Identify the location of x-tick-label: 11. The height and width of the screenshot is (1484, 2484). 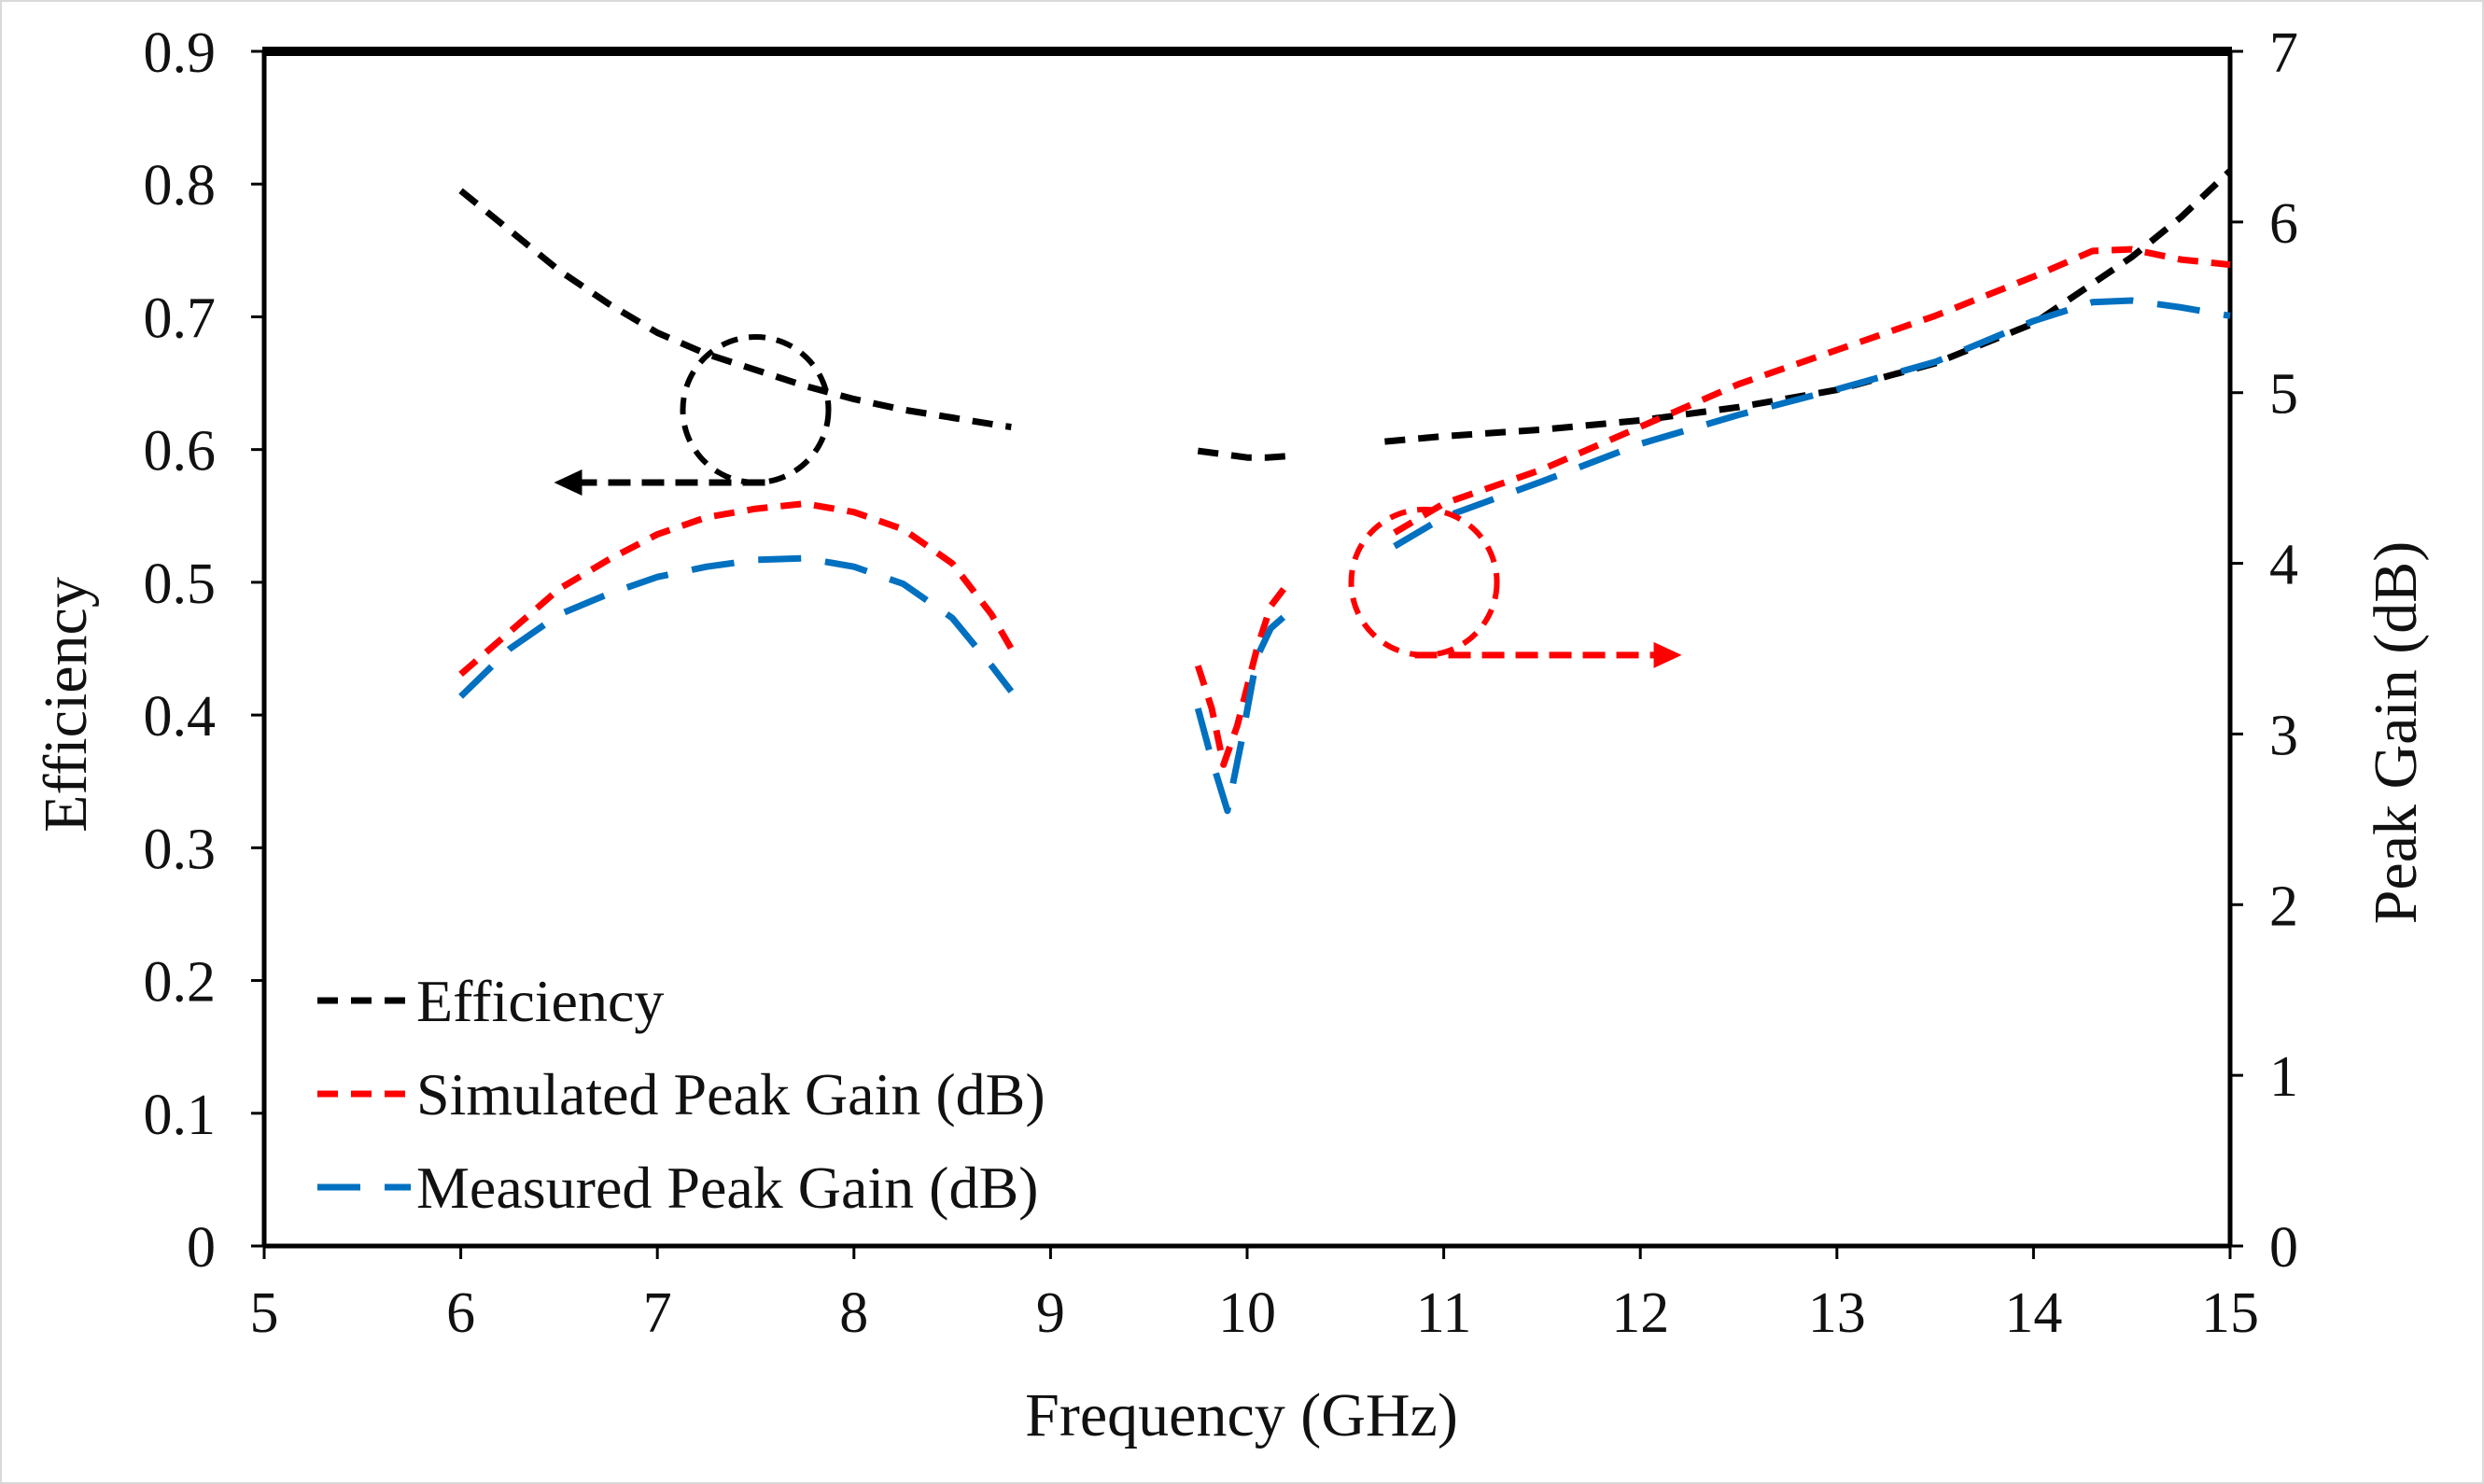
(1444, 1313).